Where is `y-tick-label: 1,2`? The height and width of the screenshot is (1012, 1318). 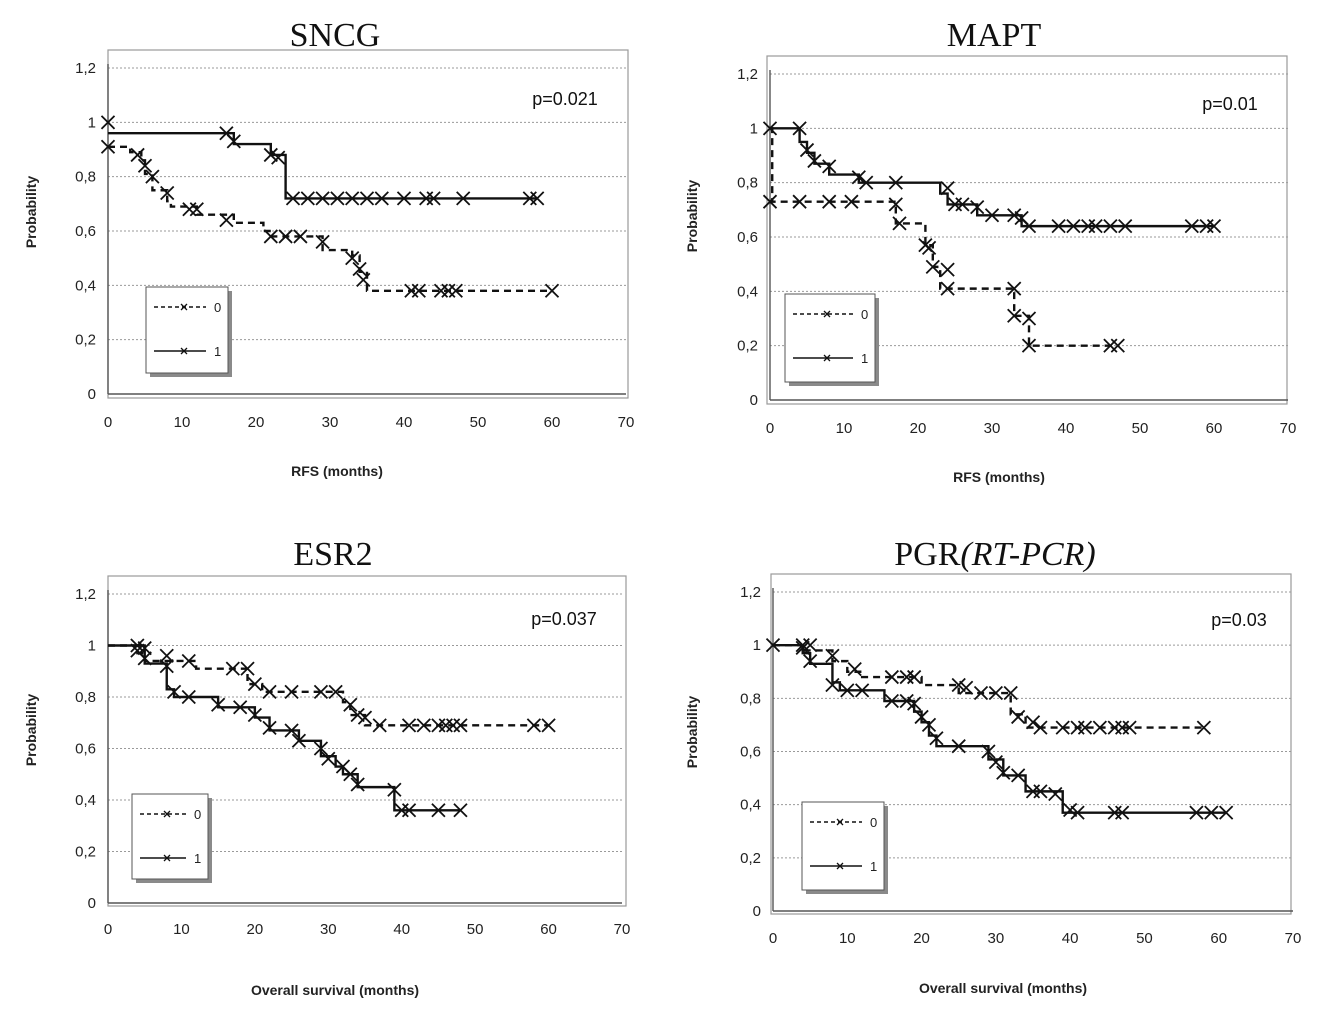
y-tick-label: 1,2 is located at coordinates (85, 68).